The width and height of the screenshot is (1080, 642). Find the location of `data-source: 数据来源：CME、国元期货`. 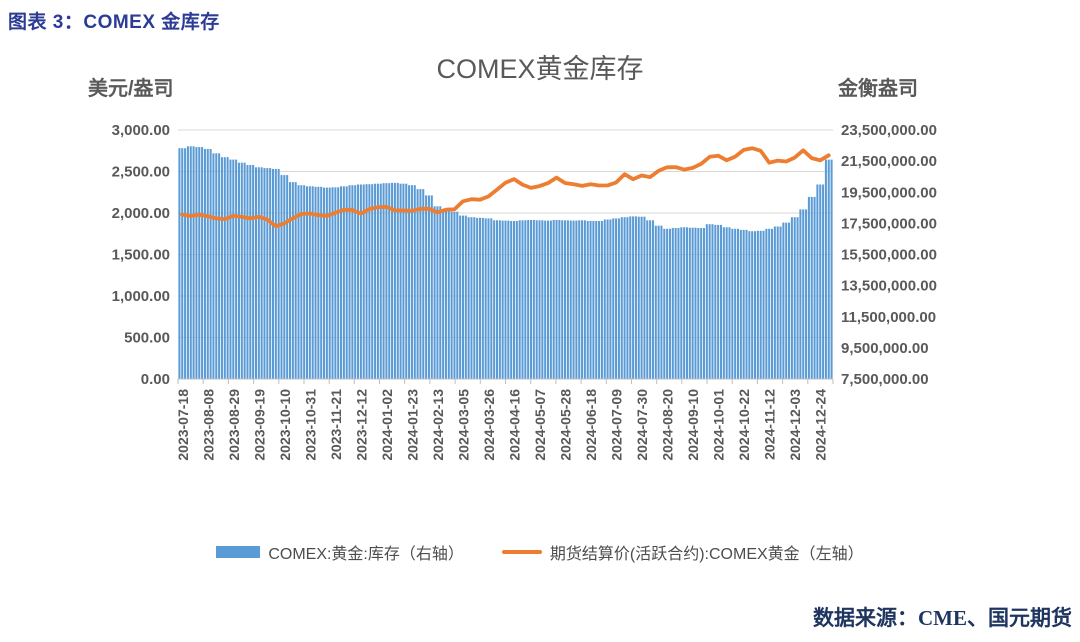

data-source: 数据来源：CME、国元期货 is located at coordinates (942, 618).